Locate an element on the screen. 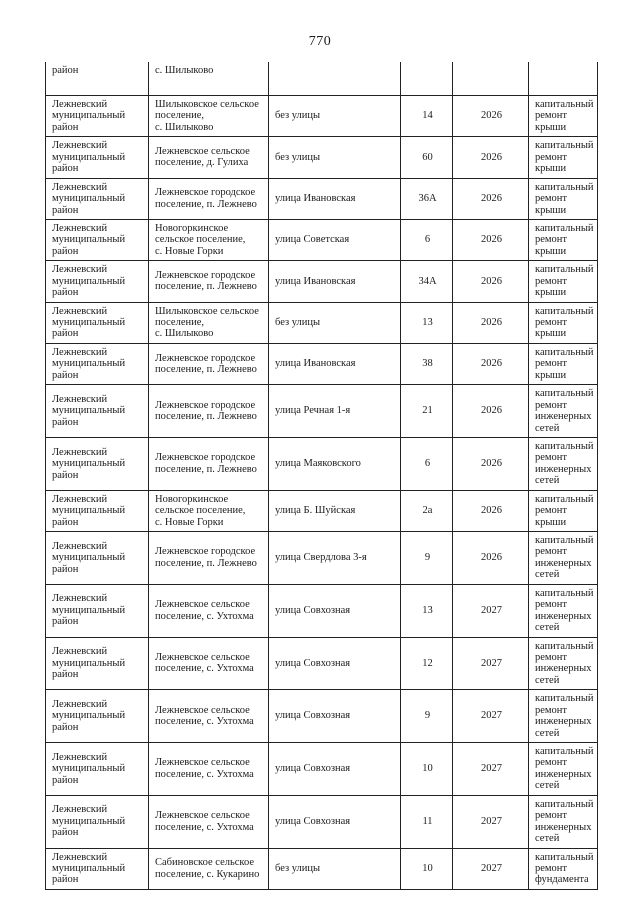 The height and width of the screenshot is (905, 640). cell-street: улица Советская is located at coordinates (334, 240).